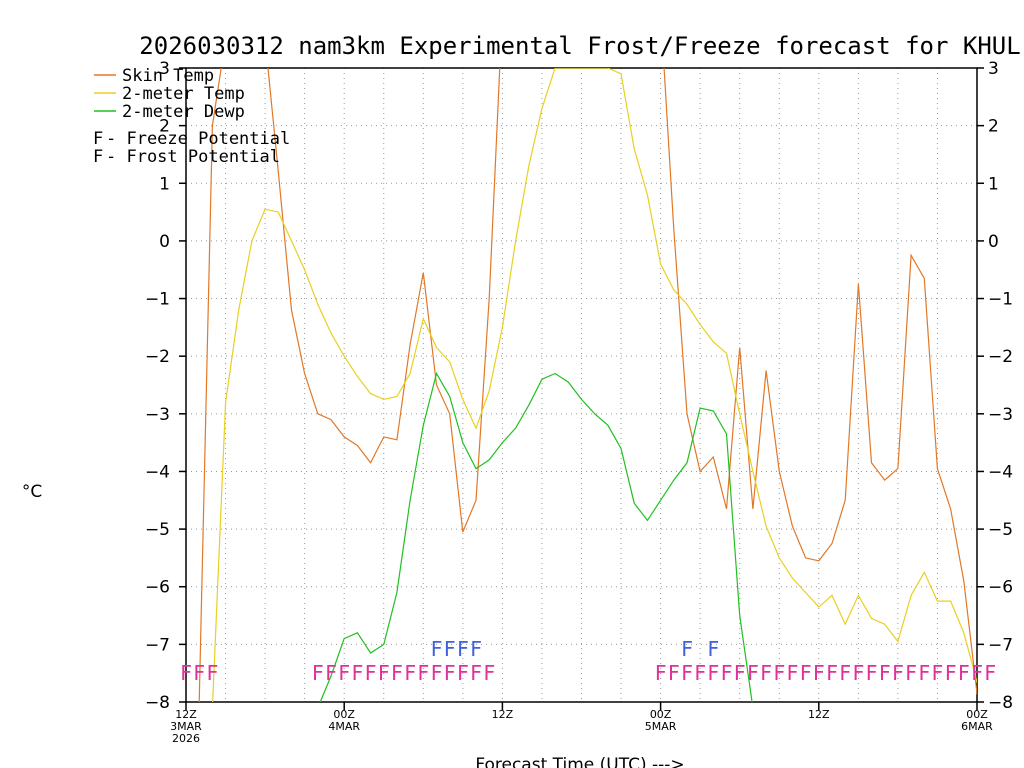 This screenshot has width=1024, height=768. Describe the element at coordinates (1000, 357) in the screenshot. I see `y-tick-label-right: −2` at that location.